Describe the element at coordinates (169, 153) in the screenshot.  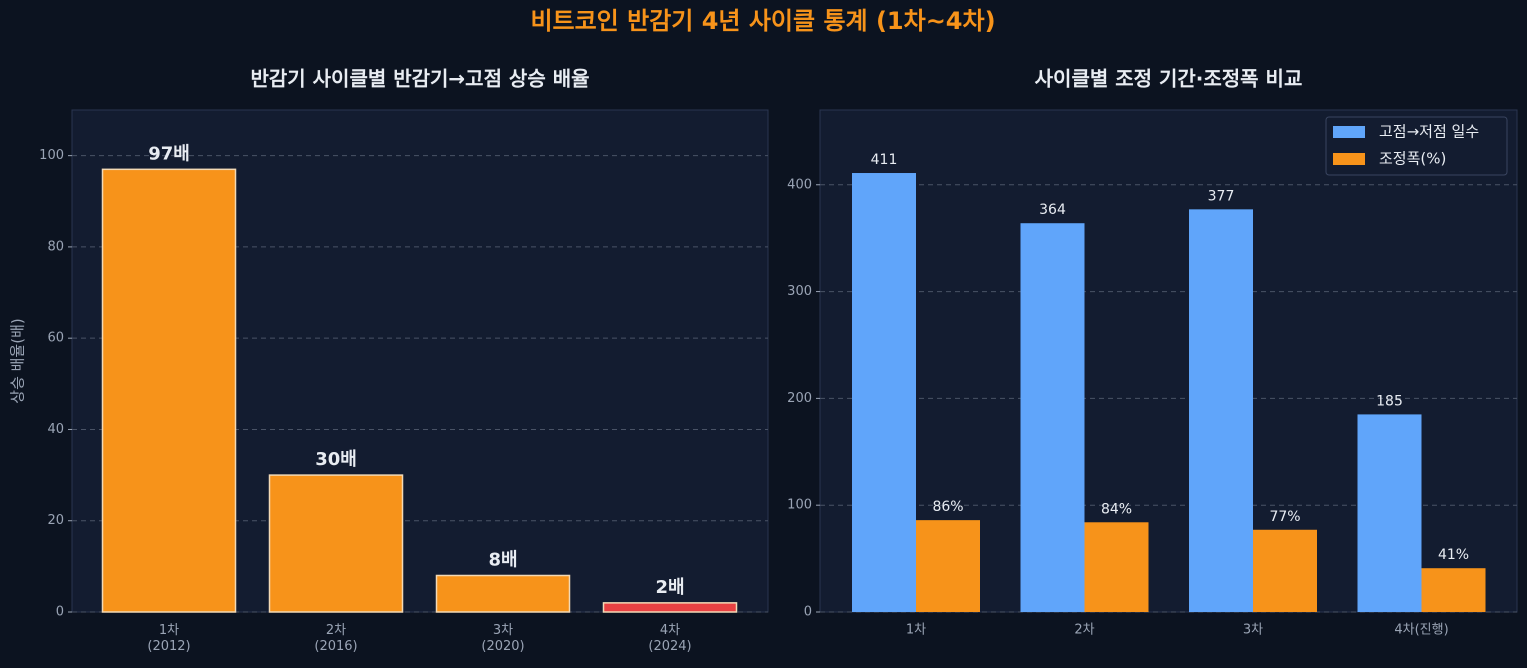
I see `value-label: 97배` at that location.